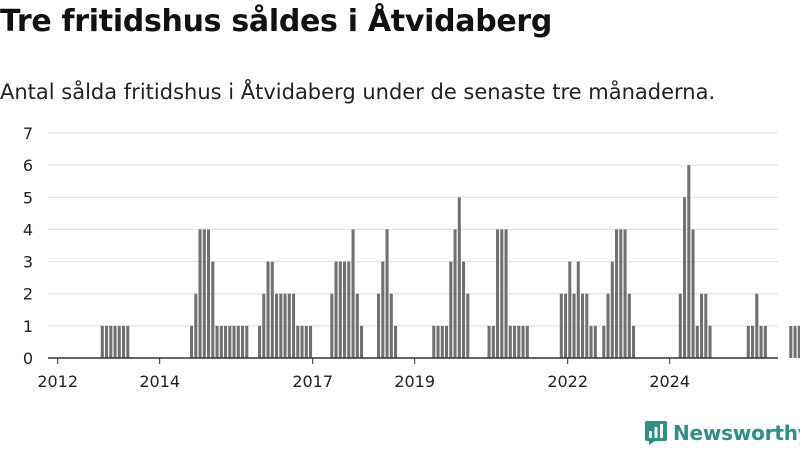 The width and height of the screenshot is (800, 450). Describe the element at coordinates (28, 133) in the screenshot. I see `y-tick-label: 7` at that location.